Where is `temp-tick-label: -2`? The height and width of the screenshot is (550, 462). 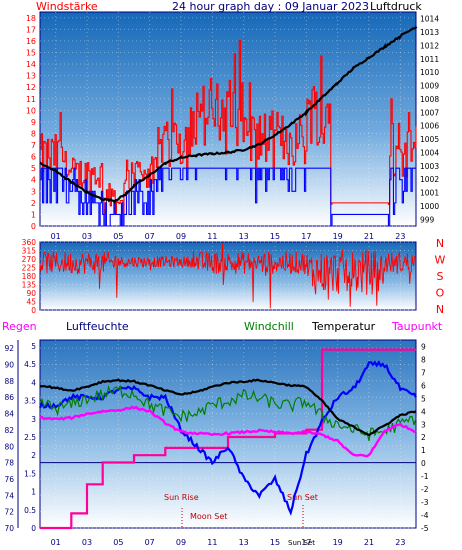
temp-tick-label: -2 is located at coordinates (425, 489).